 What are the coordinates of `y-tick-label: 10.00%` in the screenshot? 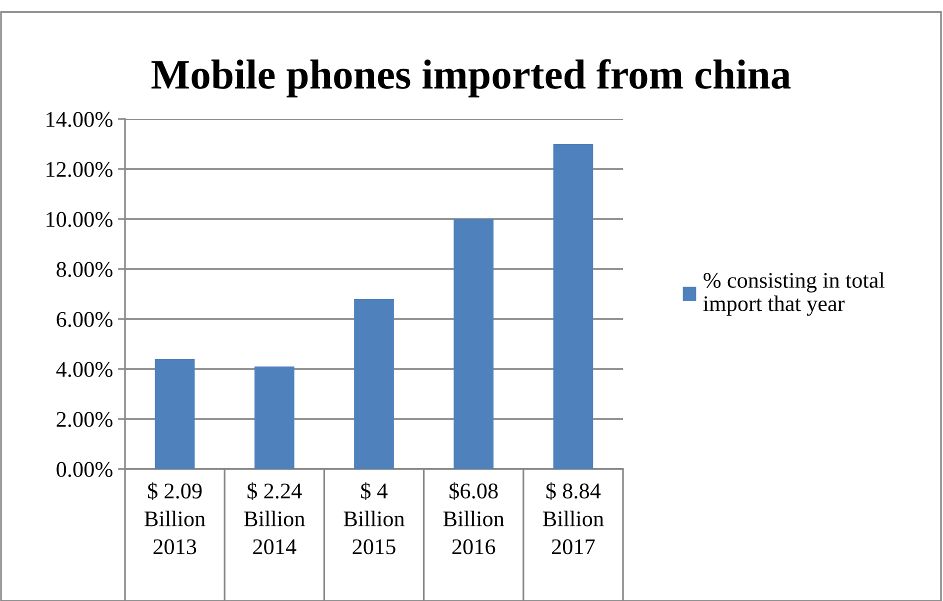 It's located at (79, 220).